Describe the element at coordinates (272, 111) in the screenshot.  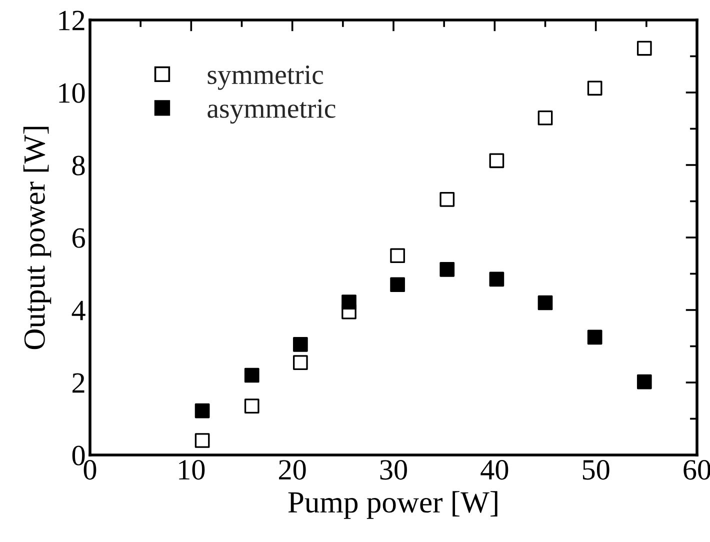
I see `legend-label: asymmetric` at that location.